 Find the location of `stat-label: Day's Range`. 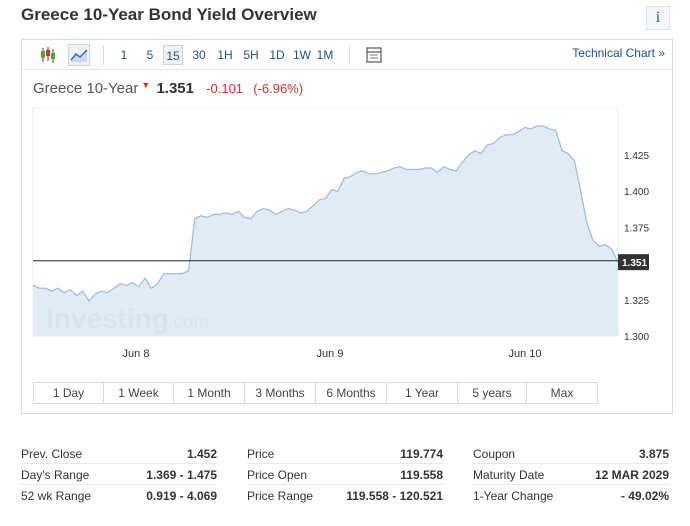

stat-label: Day's Range is located at coordinates (55, 475).